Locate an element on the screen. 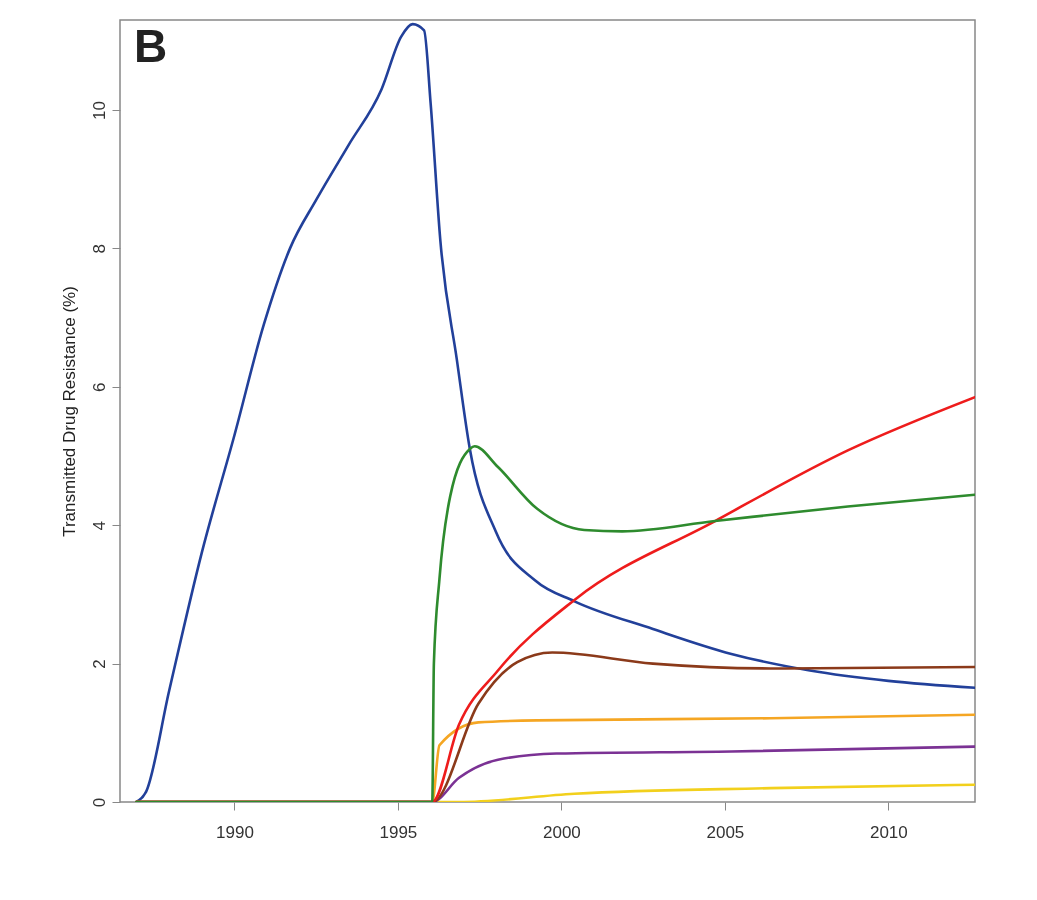 Image resolution: width=1037 pixels, height=900 pixels. x-tick-label: 1995 is located at coordinates (398, 832).